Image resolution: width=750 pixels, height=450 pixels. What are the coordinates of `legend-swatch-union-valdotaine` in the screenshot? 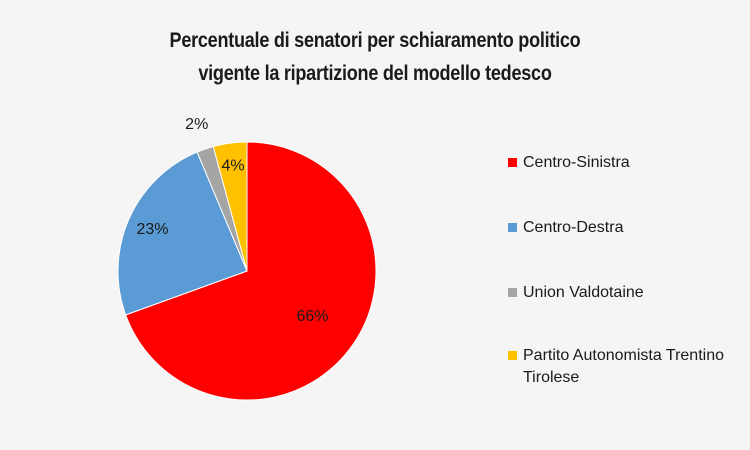 It's located at (512, 292).